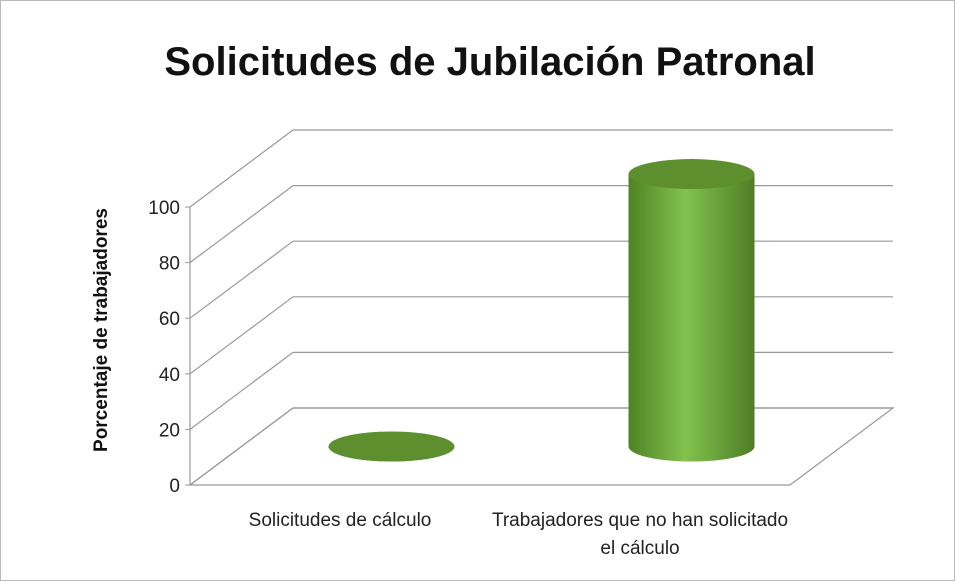  I want to click on y-tick-label: 0, so click(174, 486).